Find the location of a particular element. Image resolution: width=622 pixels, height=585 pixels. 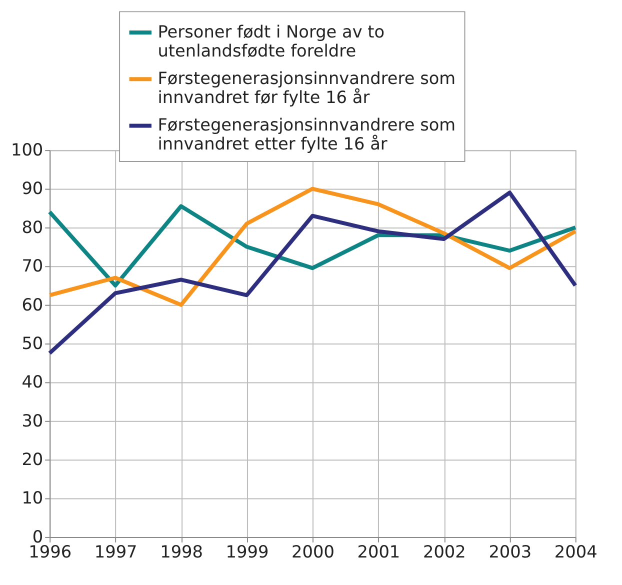

x-tick-label: 1999 is located at coordinates (247, 551).